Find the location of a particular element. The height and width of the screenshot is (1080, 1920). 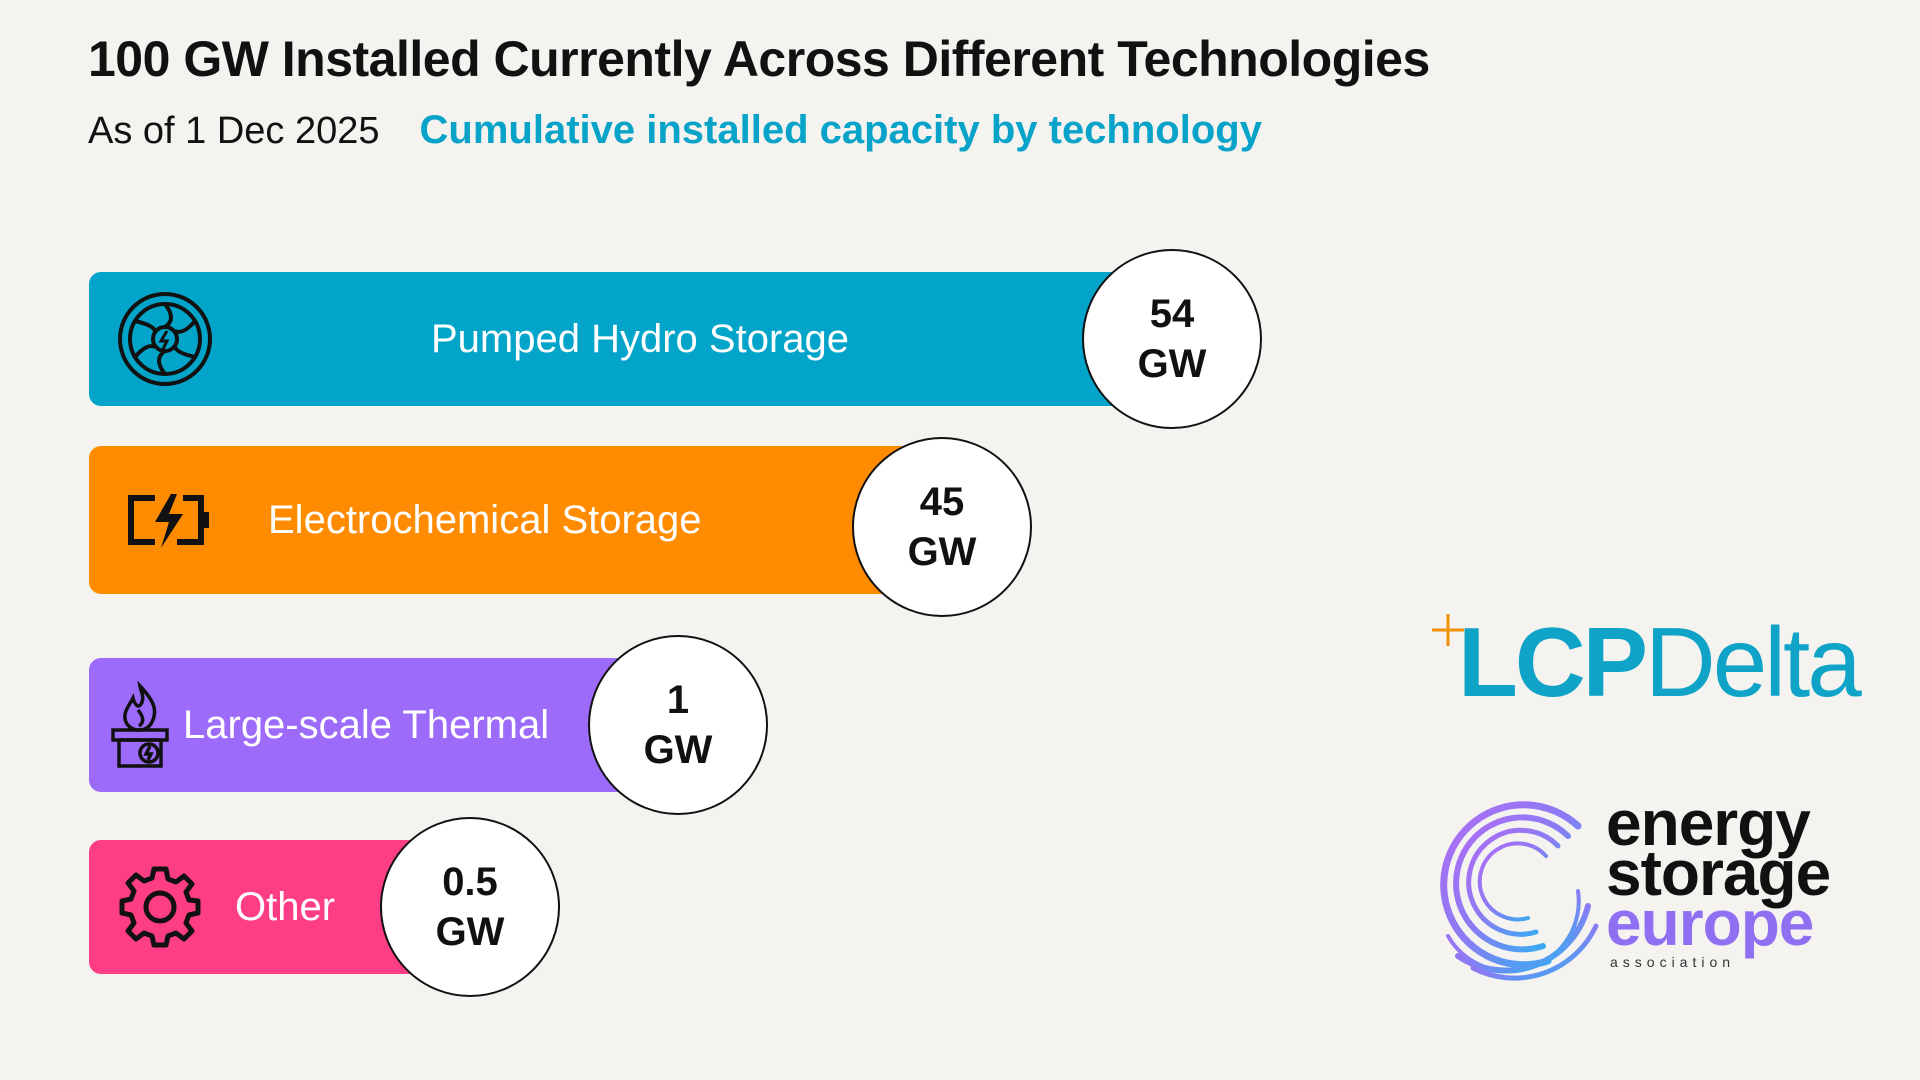

energy-storage-europe-logo: energy storage europe association is located at coordinates (1648, 891).